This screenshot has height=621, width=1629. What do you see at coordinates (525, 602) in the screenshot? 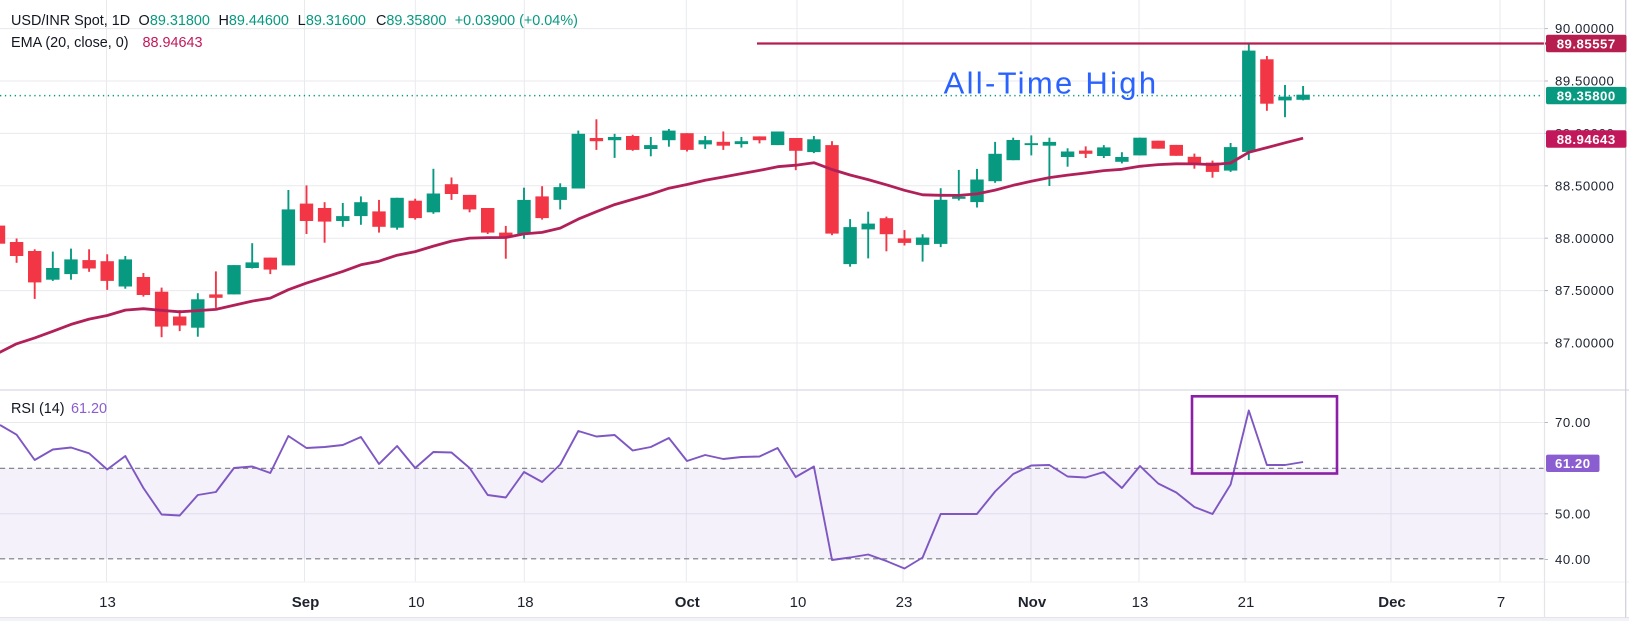
I see `svg-text: 18` at bounding box center [525, 602].